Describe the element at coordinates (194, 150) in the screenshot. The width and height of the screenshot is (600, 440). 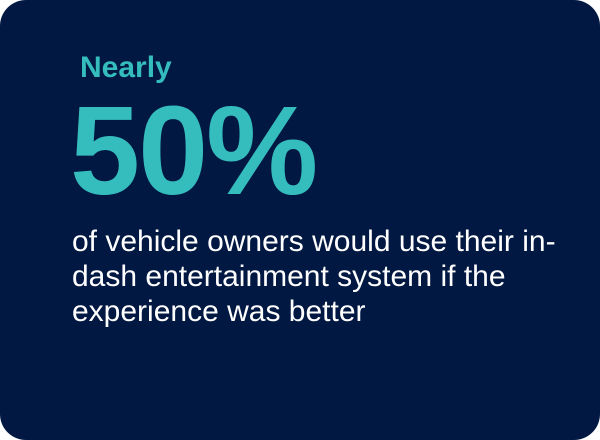
I see `stat-value: 50%` at that location.